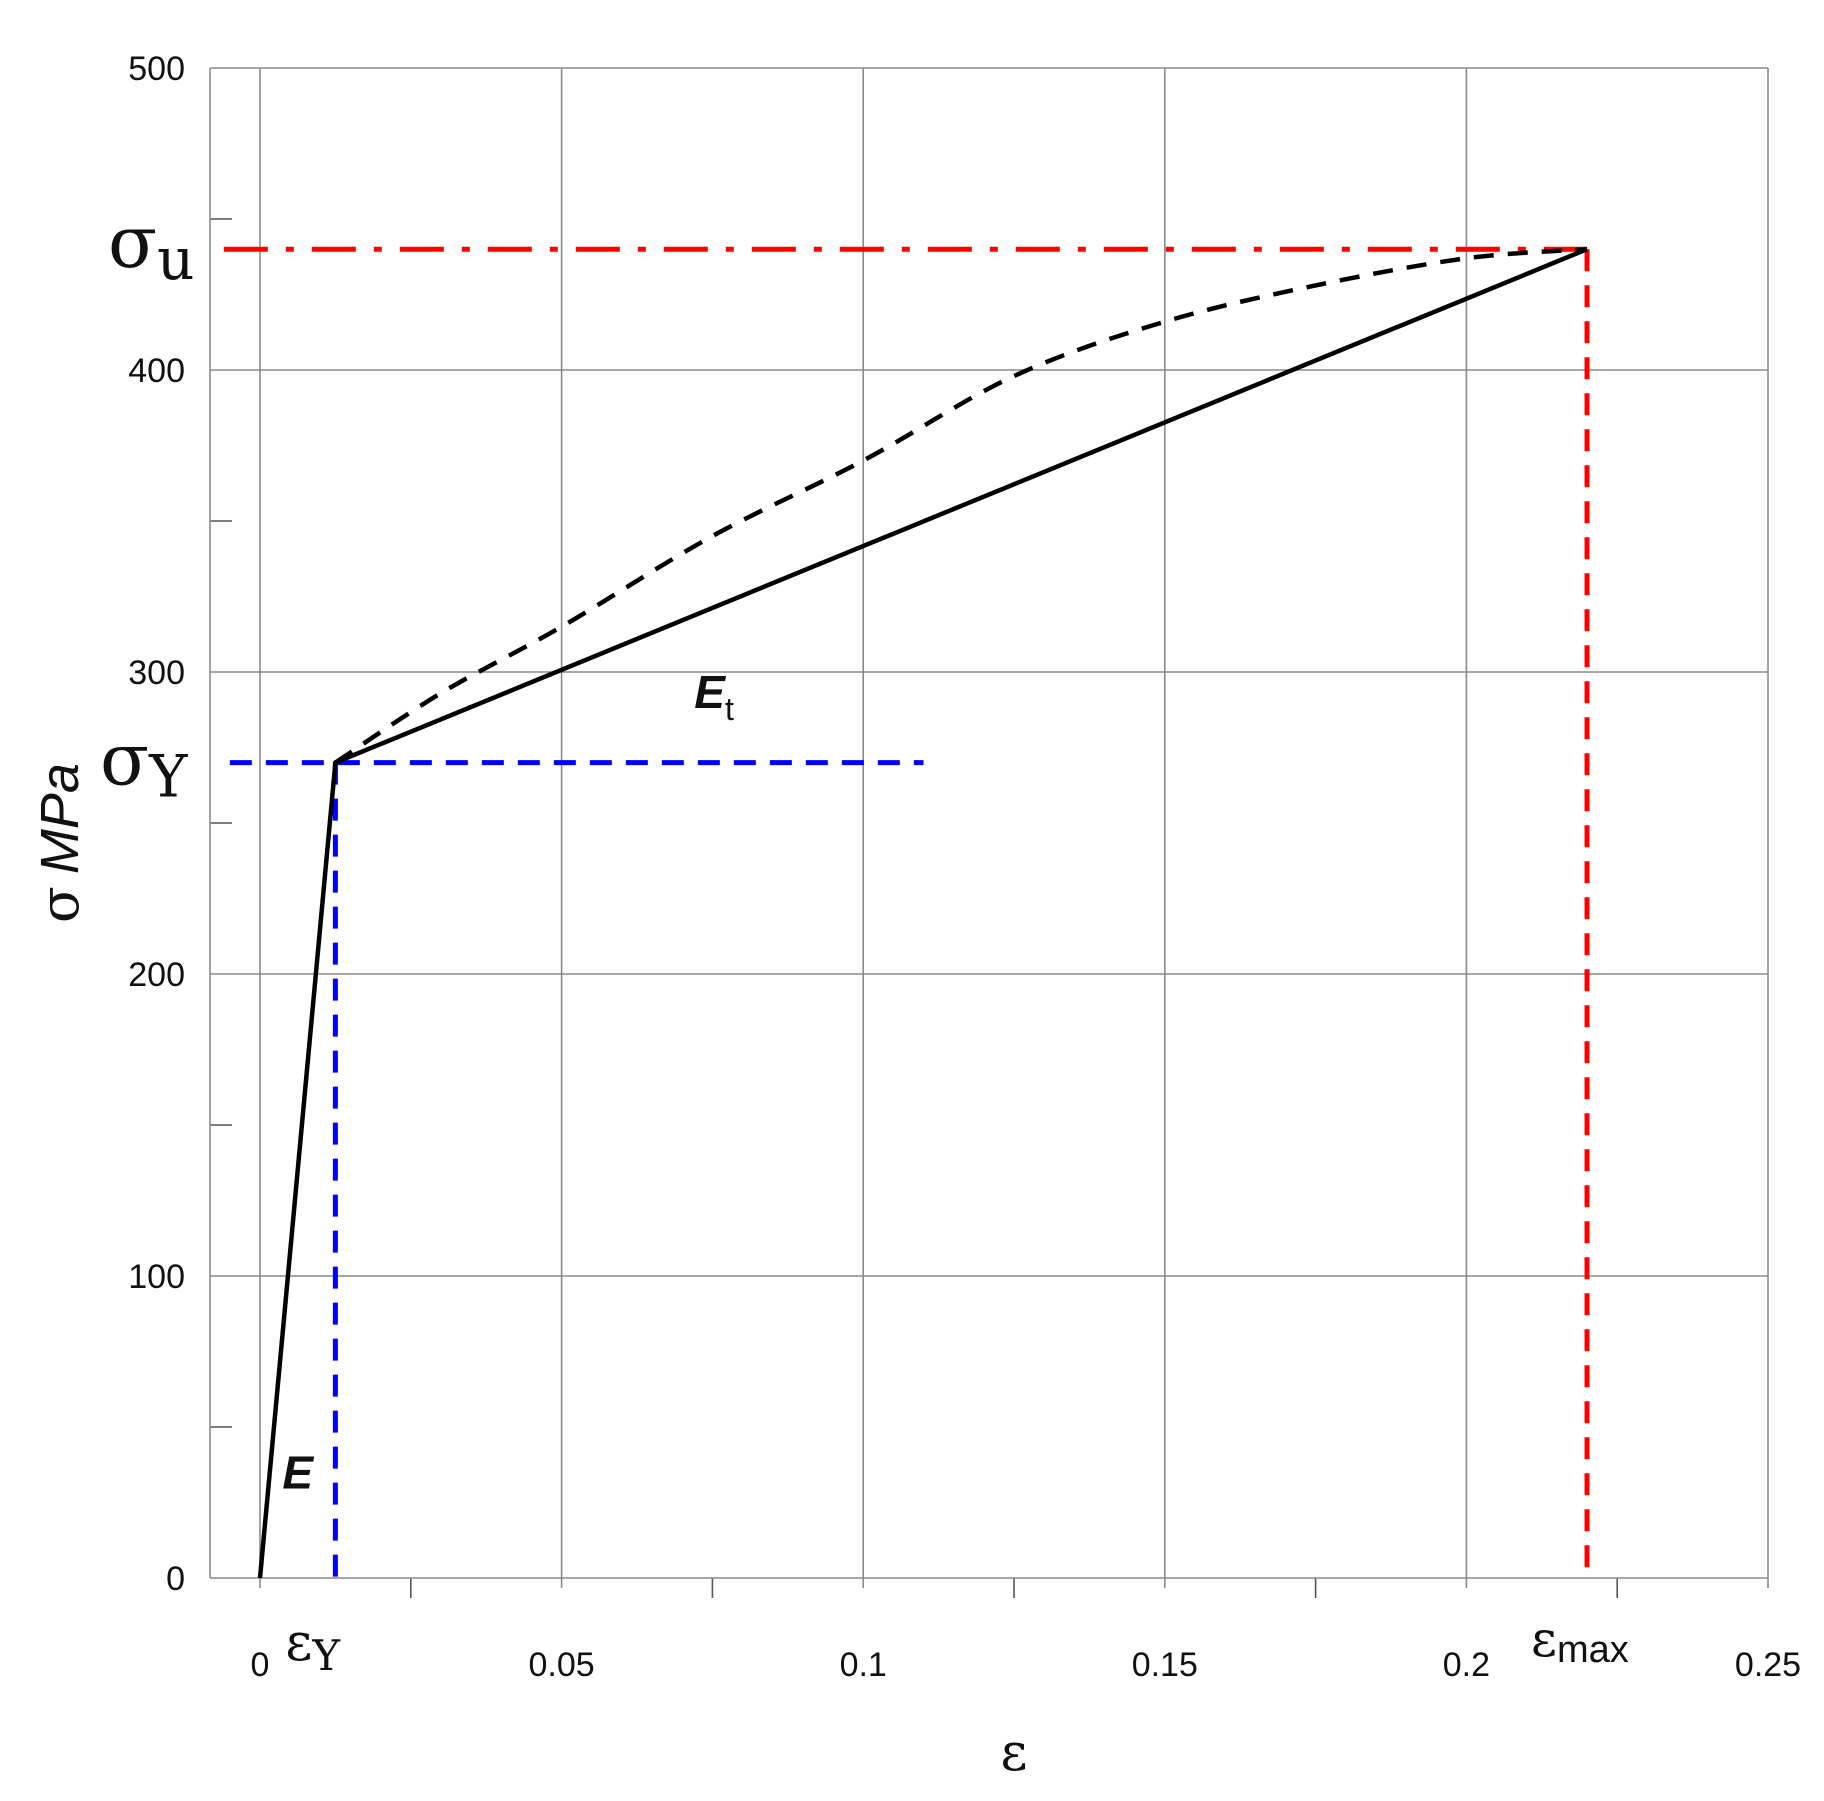  Describe the element at coordinates (863, 1665) in the screenshot. I see `x-tick-label: 0.1` at that location.